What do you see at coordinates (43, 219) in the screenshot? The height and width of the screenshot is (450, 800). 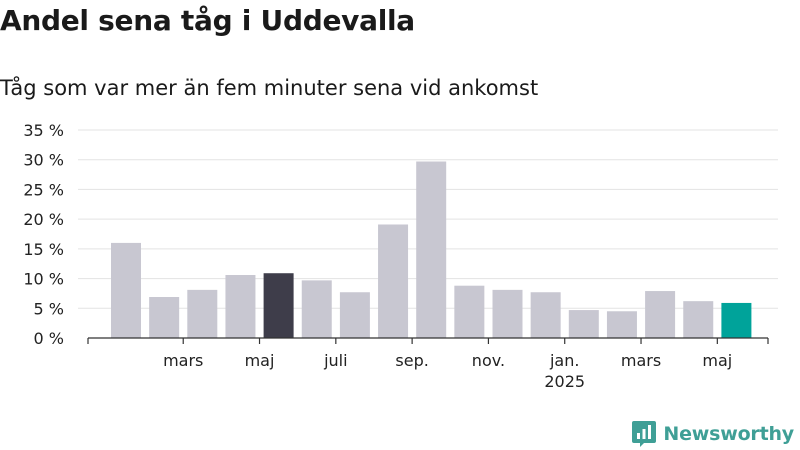 I see `y-tick-label: 20 %` at bounding box center [43, 219].